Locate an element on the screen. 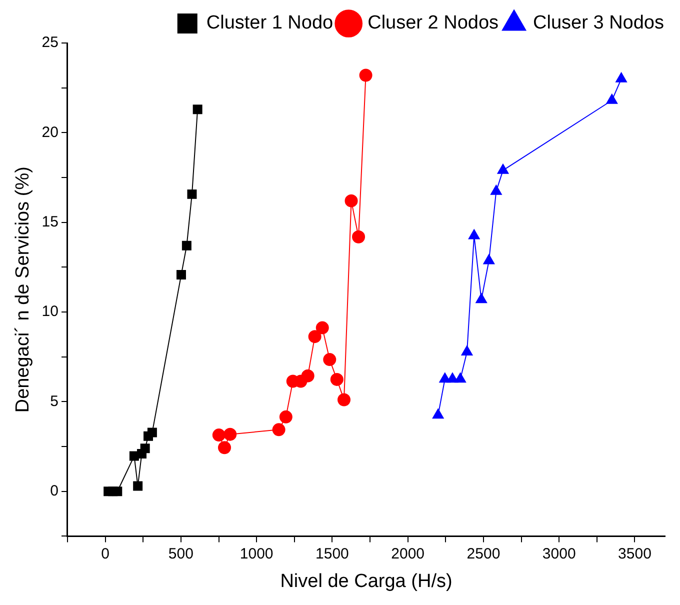  y-tick-label: 25 is located at coordinates (50, 43).